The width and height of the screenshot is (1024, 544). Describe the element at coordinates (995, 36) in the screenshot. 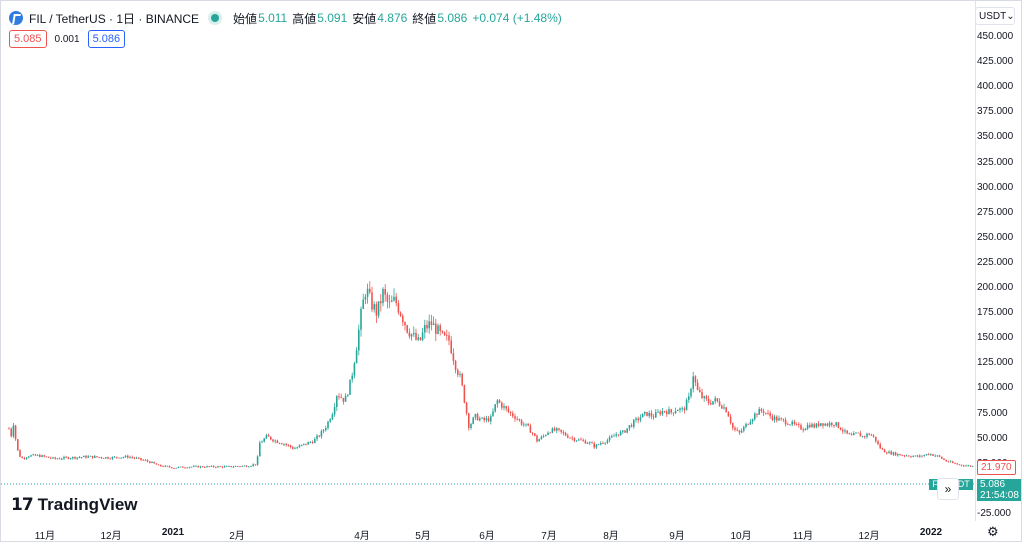

I see `price-tick-label: 450.000` at that location.